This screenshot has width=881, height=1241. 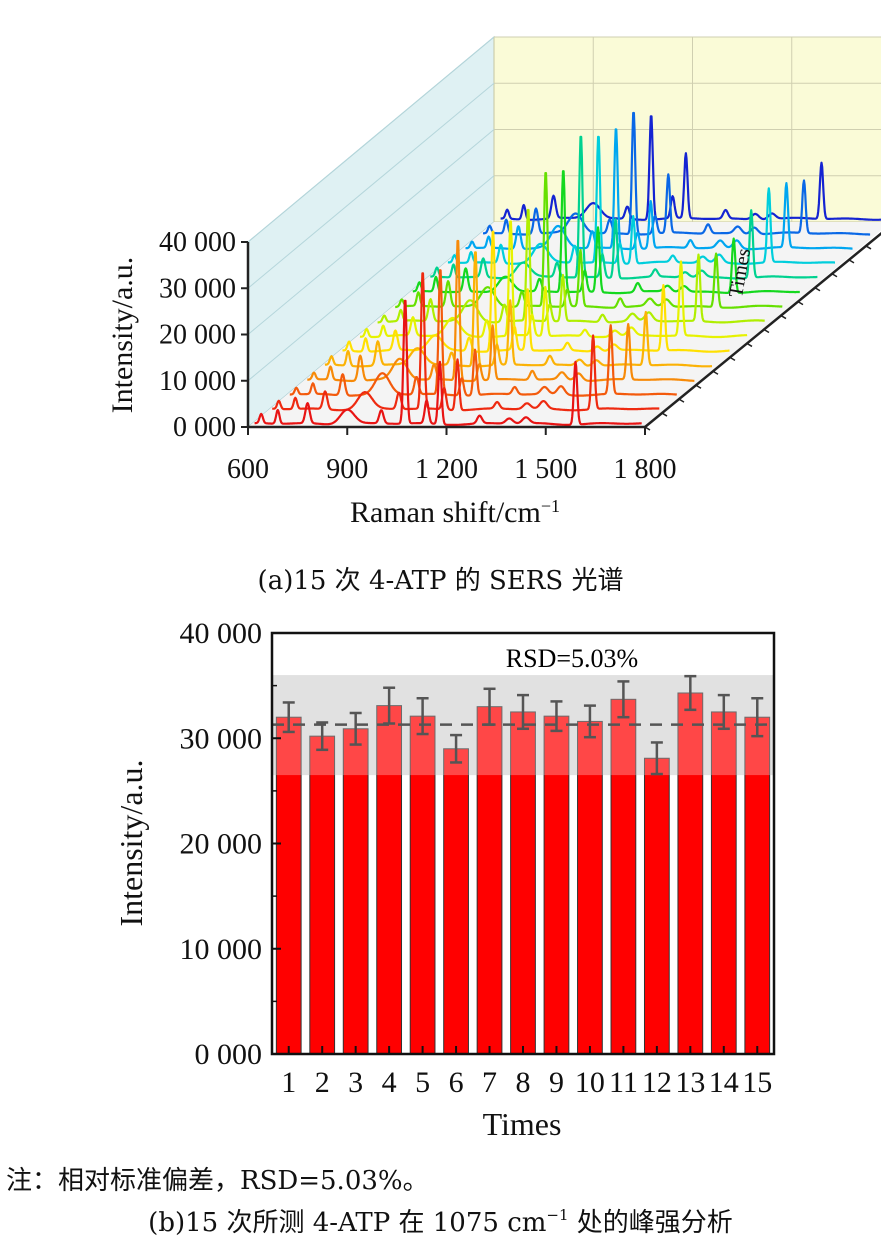 I want to click on note: 注：相对标准偏差，RSD=5.03%。, so click(x=217, y=1181).